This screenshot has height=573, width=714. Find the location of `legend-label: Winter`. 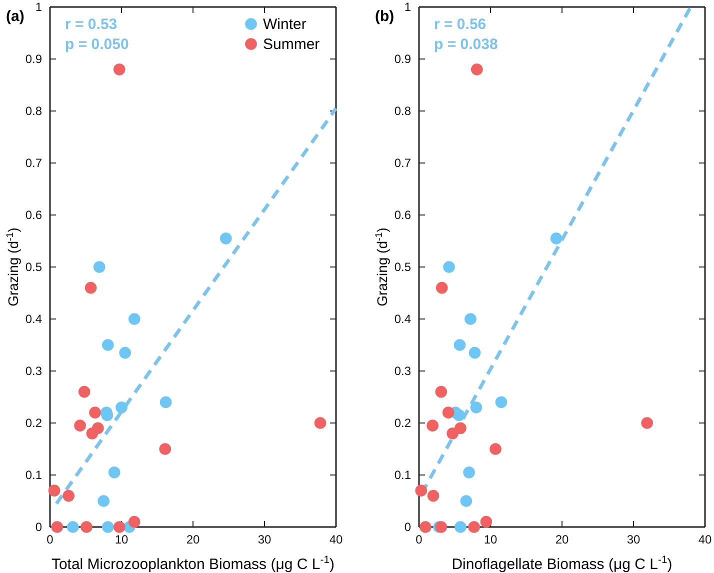

legend-label: Winter is located at coordinates (284, 24).